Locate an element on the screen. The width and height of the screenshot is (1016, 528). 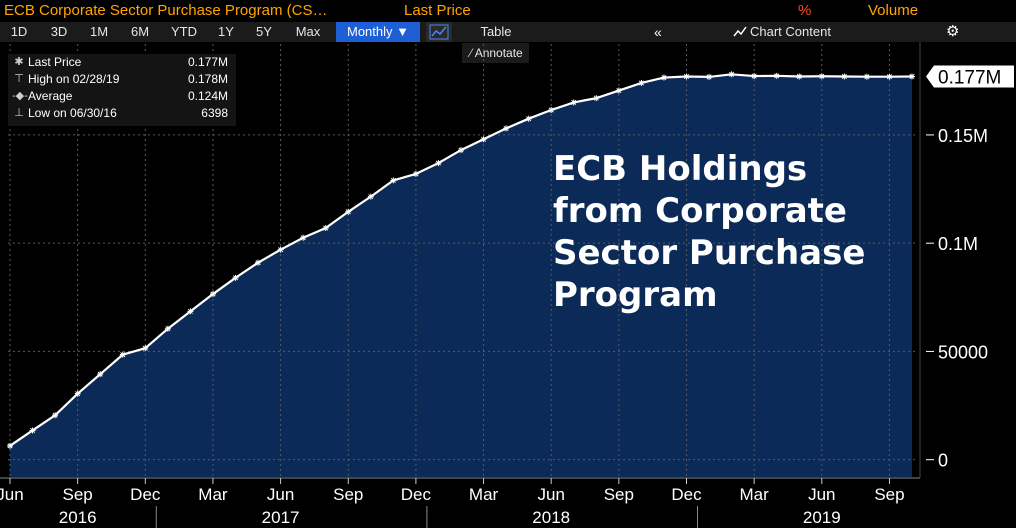
annotate-button: ⁄ Annotate is located at coordinates (495, 53).